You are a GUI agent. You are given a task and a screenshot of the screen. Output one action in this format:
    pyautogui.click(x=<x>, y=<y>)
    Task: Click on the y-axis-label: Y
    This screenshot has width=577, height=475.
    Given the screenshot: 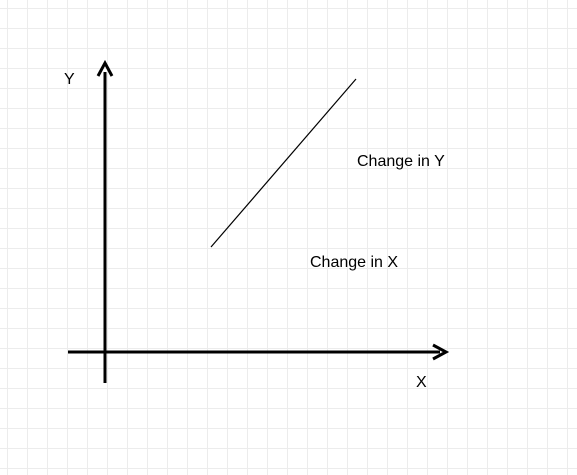 What is the action you would take?
    pyautogui.click(x=69, y=79)
    